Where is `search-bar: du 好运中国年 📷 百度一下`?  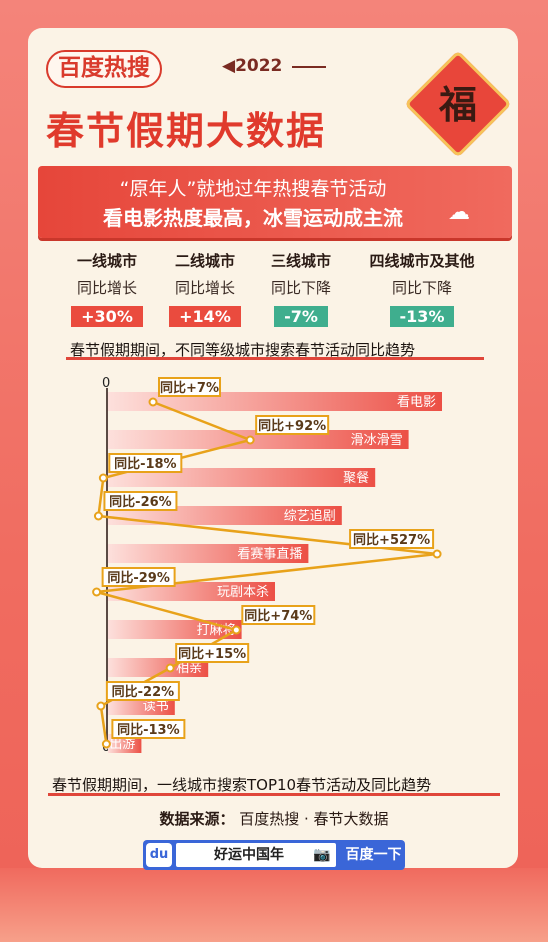 search-bar: du 好运中国年 📷 百度一下 is located at coordinates (274, 855).